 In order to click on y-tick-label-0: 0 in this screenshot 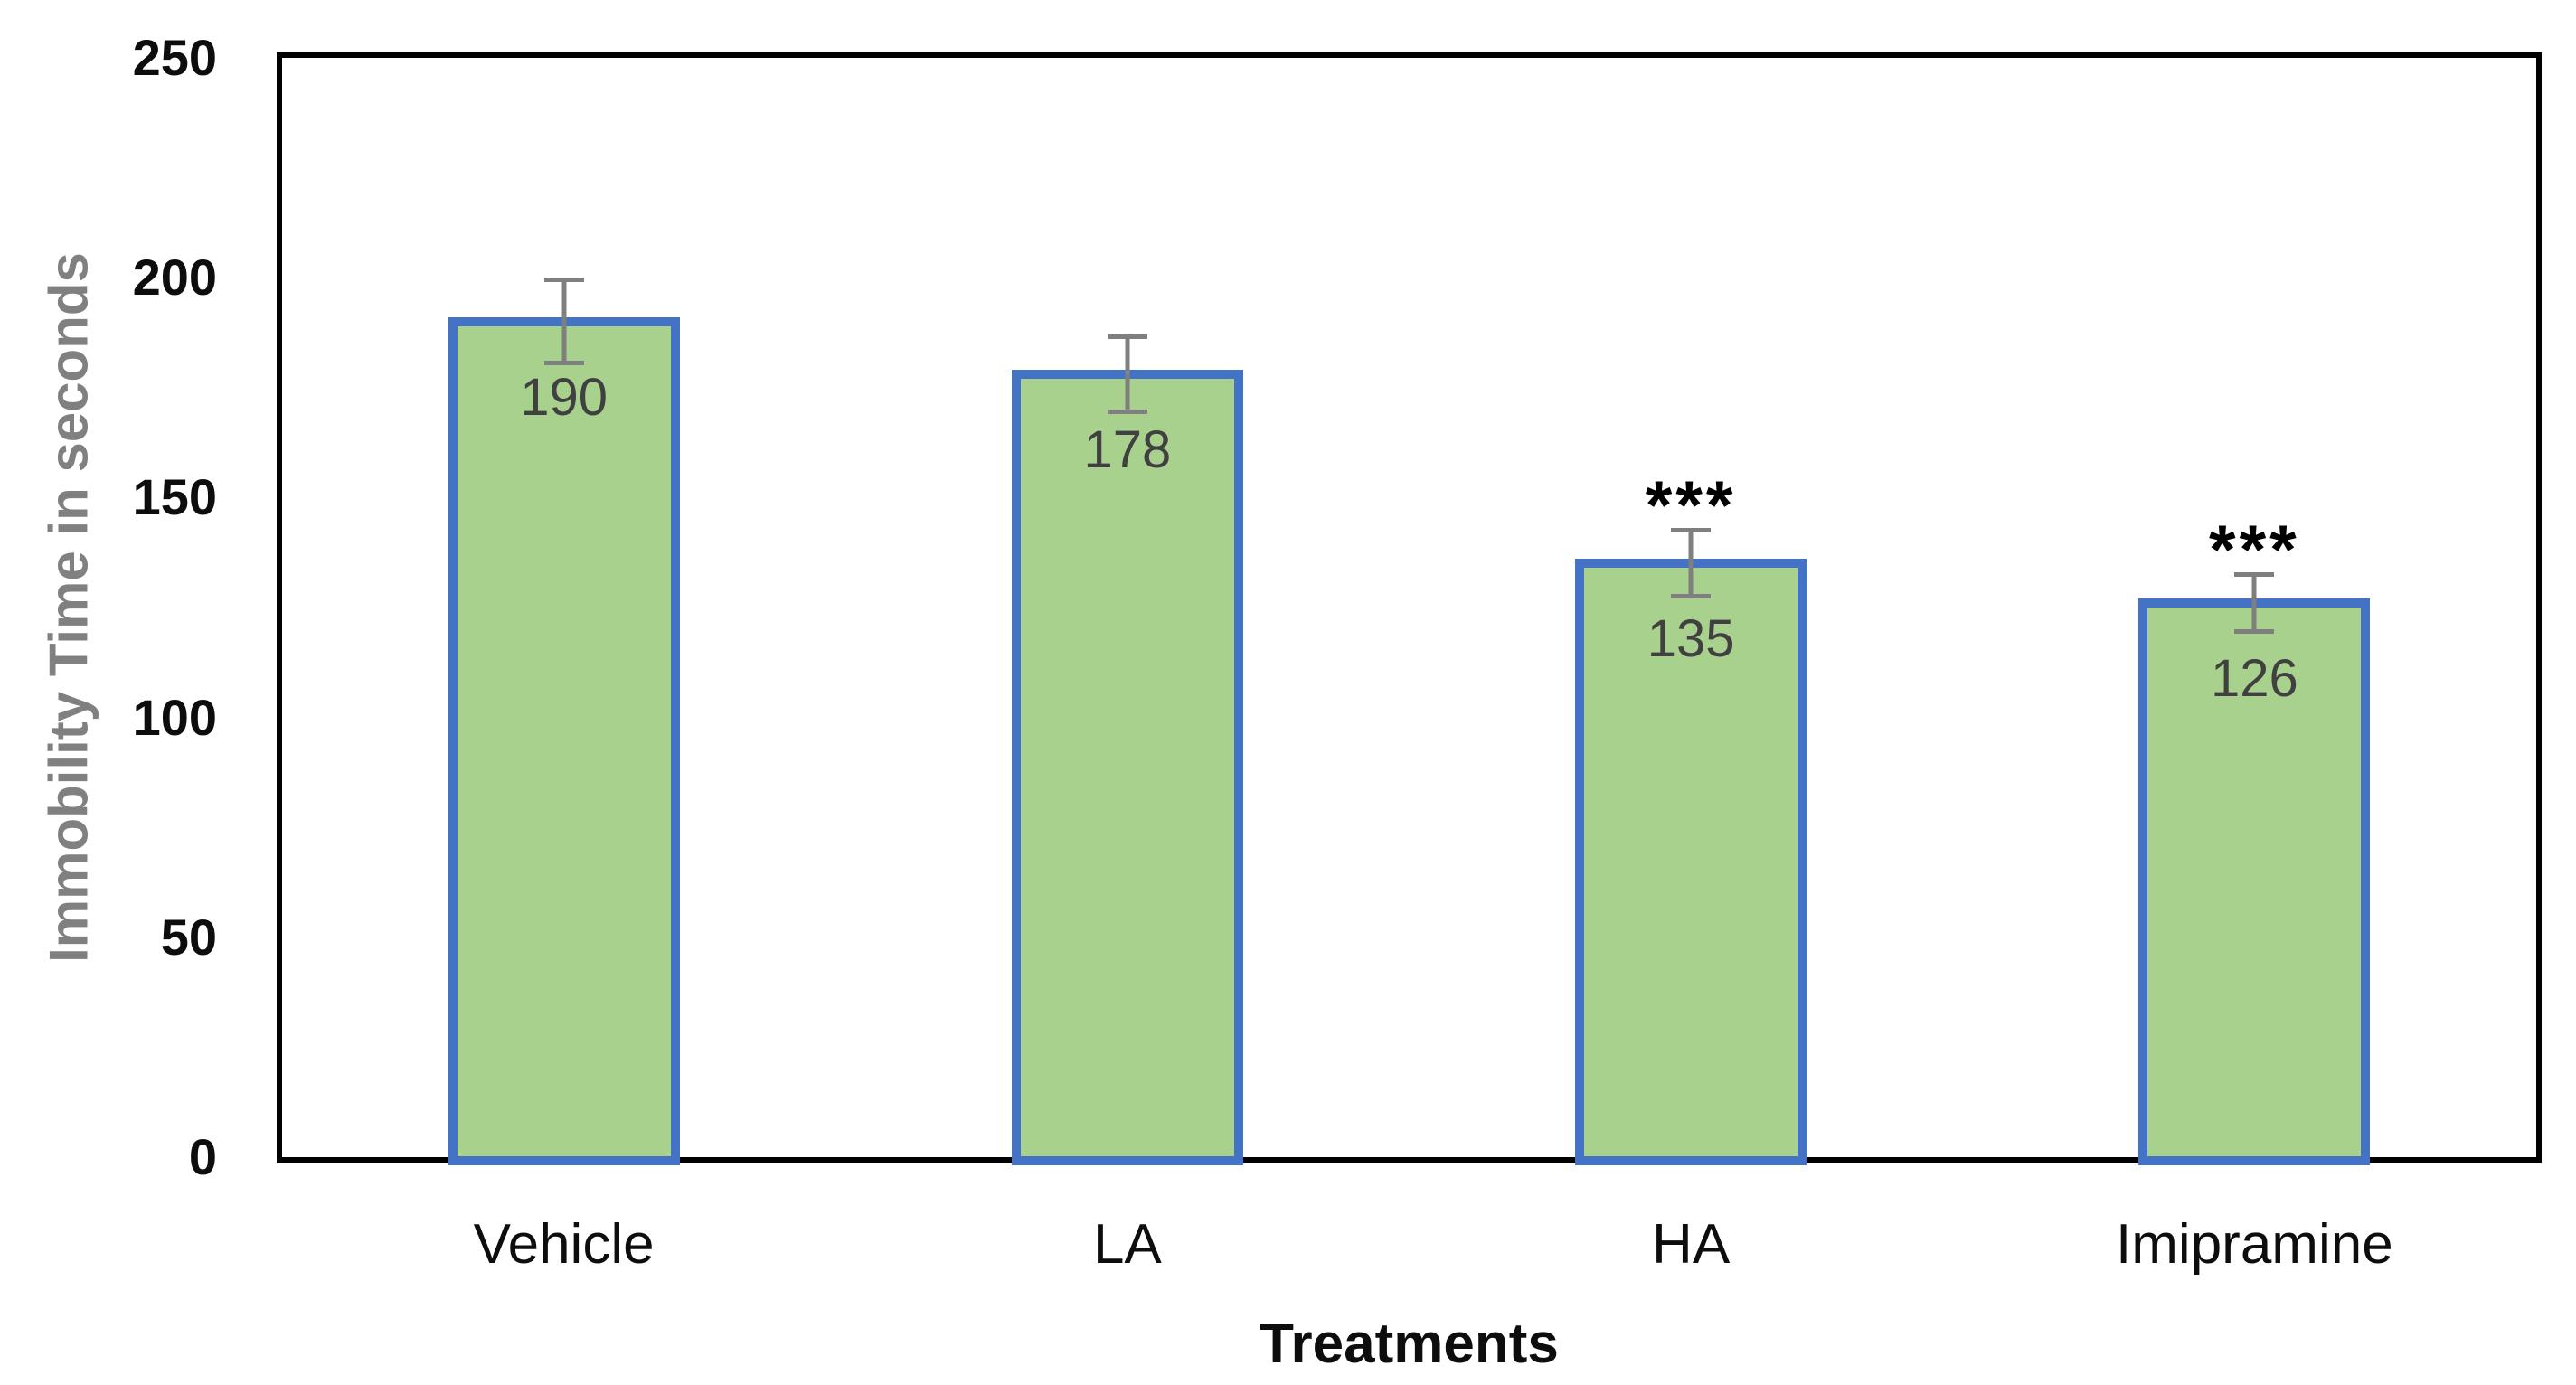, I will do `click(202, 1156)`.